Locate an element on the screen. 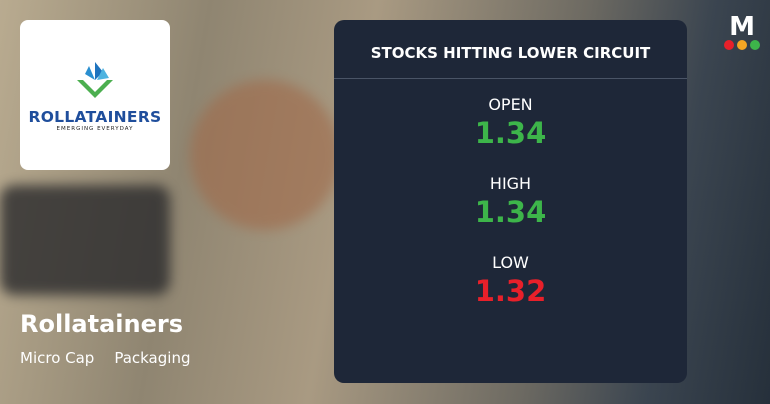 The image size is (770, 404). company-logo: ROLLATAINERS EMERGING EVERYDAY is located at coordinates (95, 95).